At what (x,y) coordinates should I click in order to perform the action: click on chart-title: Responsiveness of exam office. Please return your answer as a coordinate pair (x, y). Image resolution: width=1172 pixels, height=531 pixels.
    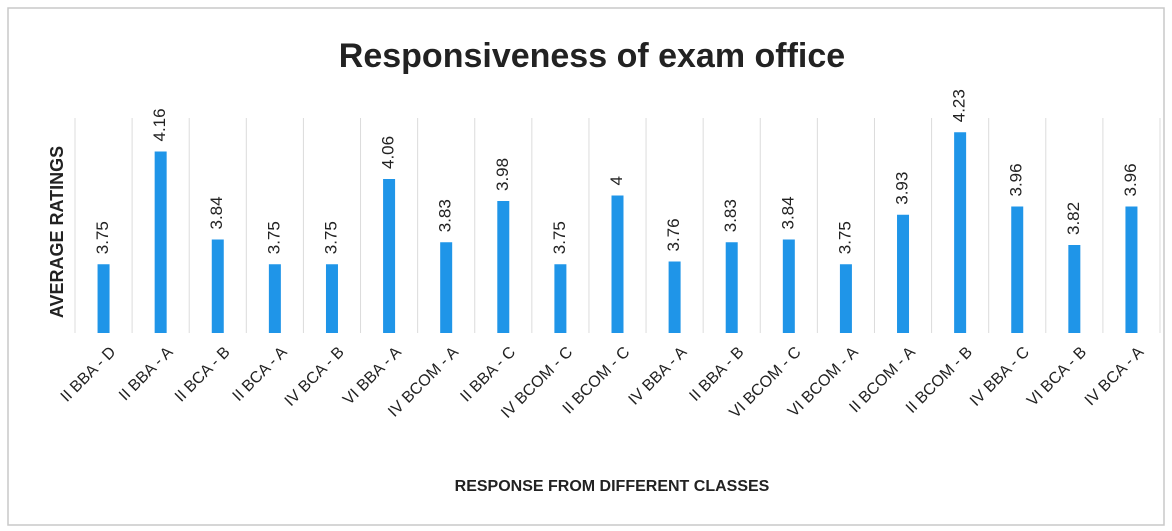
    Looking at the image, I should click on (592, 56).